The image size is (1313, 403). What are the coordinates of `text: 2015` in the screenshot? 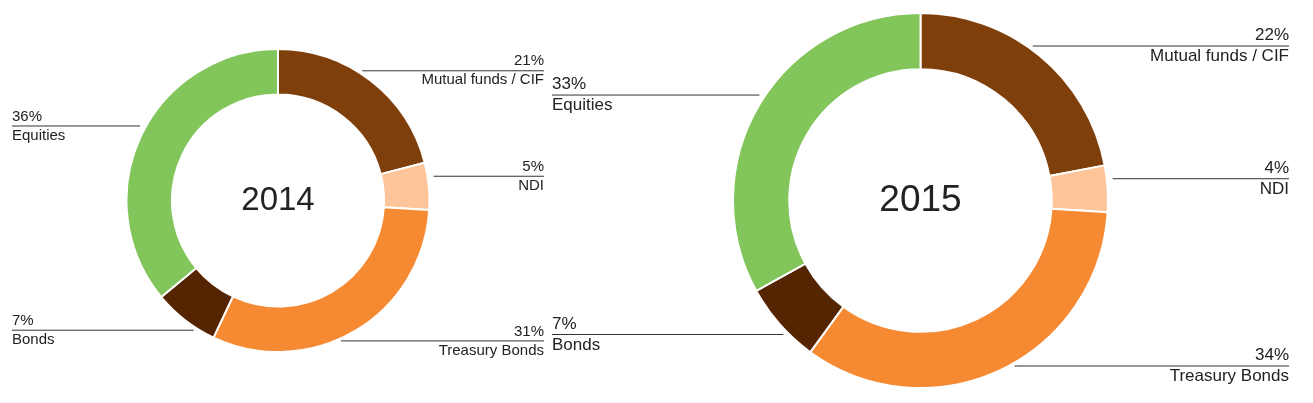 It's located at (920, 198).